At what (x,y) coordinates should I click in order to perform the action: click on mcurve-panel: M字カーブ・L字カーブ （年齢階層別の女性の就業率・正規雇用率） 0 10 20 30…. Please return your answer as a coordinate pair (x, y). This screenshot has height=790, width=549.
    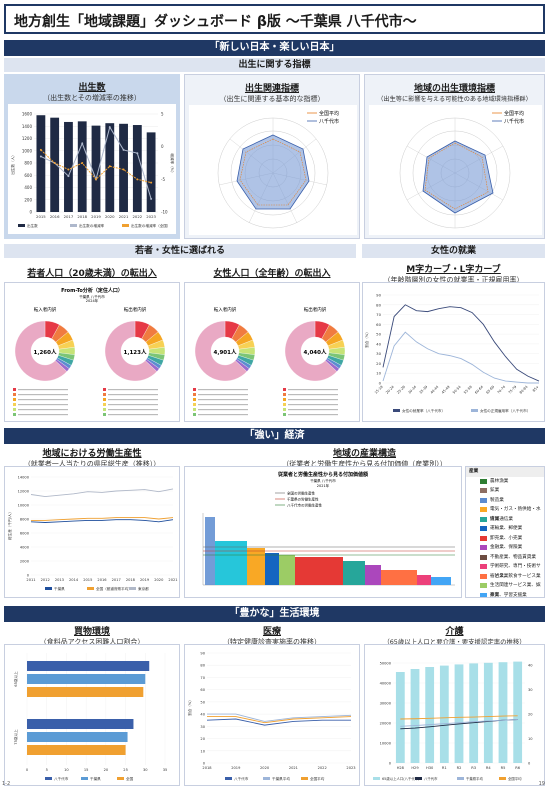
    Looking at the image, I should click on (453, 340).